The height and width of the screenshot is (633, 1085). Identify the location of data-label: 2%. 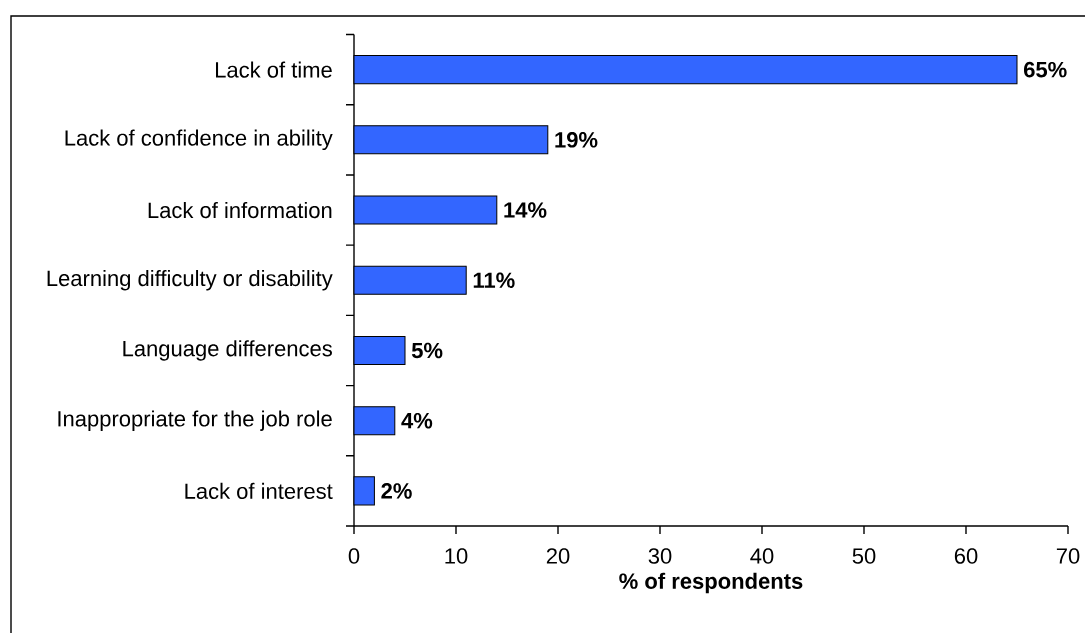
(396, 491).